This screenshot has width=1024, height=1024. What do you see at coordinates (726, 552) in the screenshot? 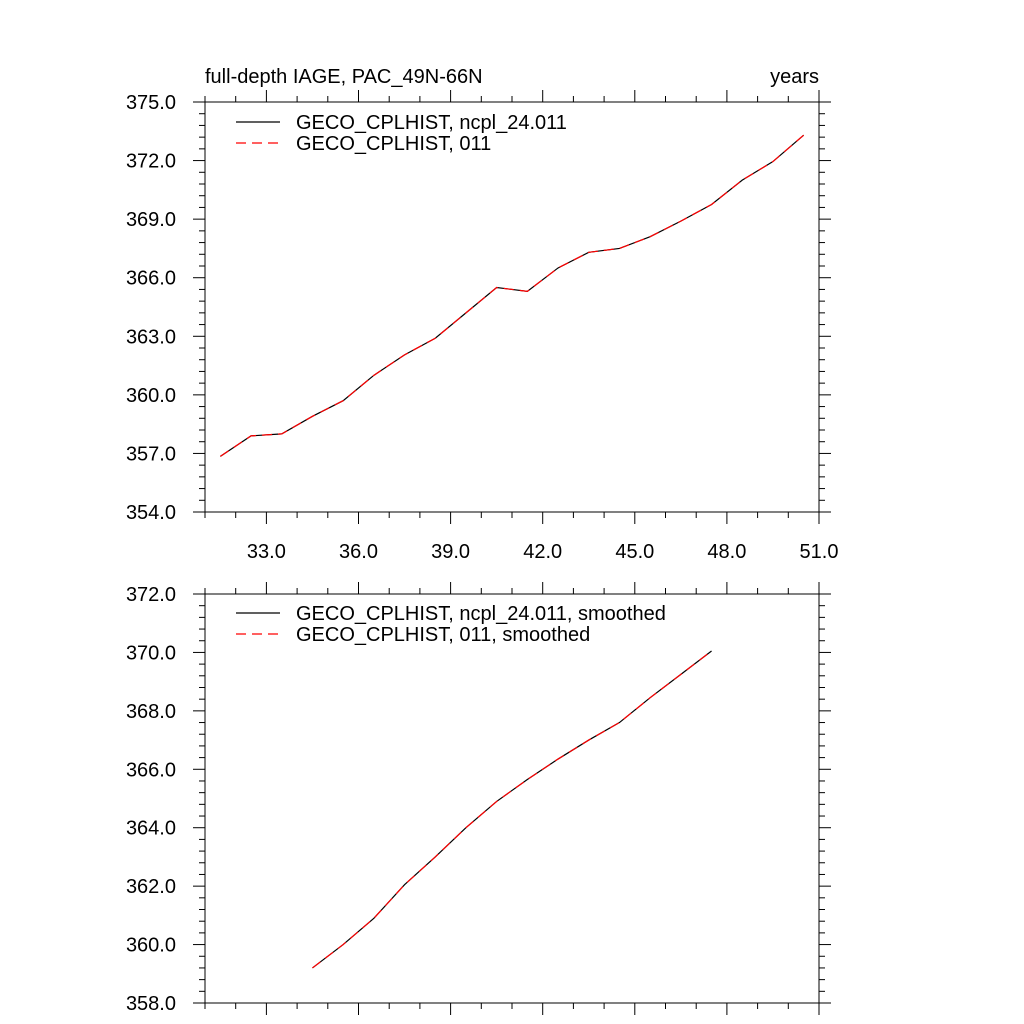
I see `top-x-tick-label: 48.0` at bounding box center [726, 552].